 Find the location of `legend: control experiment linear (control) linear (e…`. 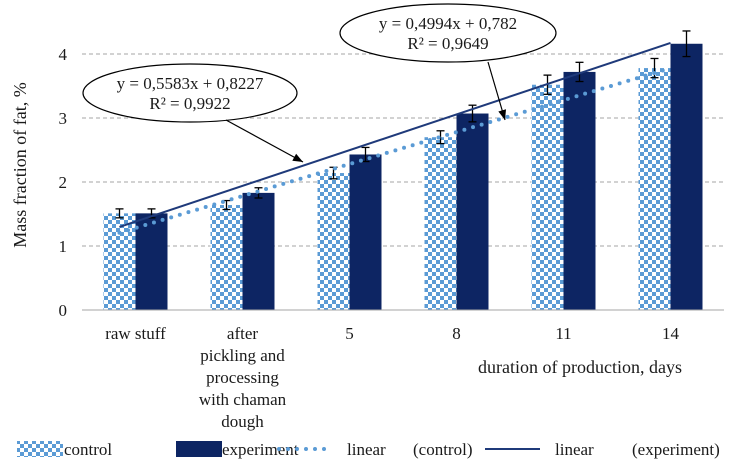

legend: control experiment linear (control) linear (e… is located at coordinates (368, 449).